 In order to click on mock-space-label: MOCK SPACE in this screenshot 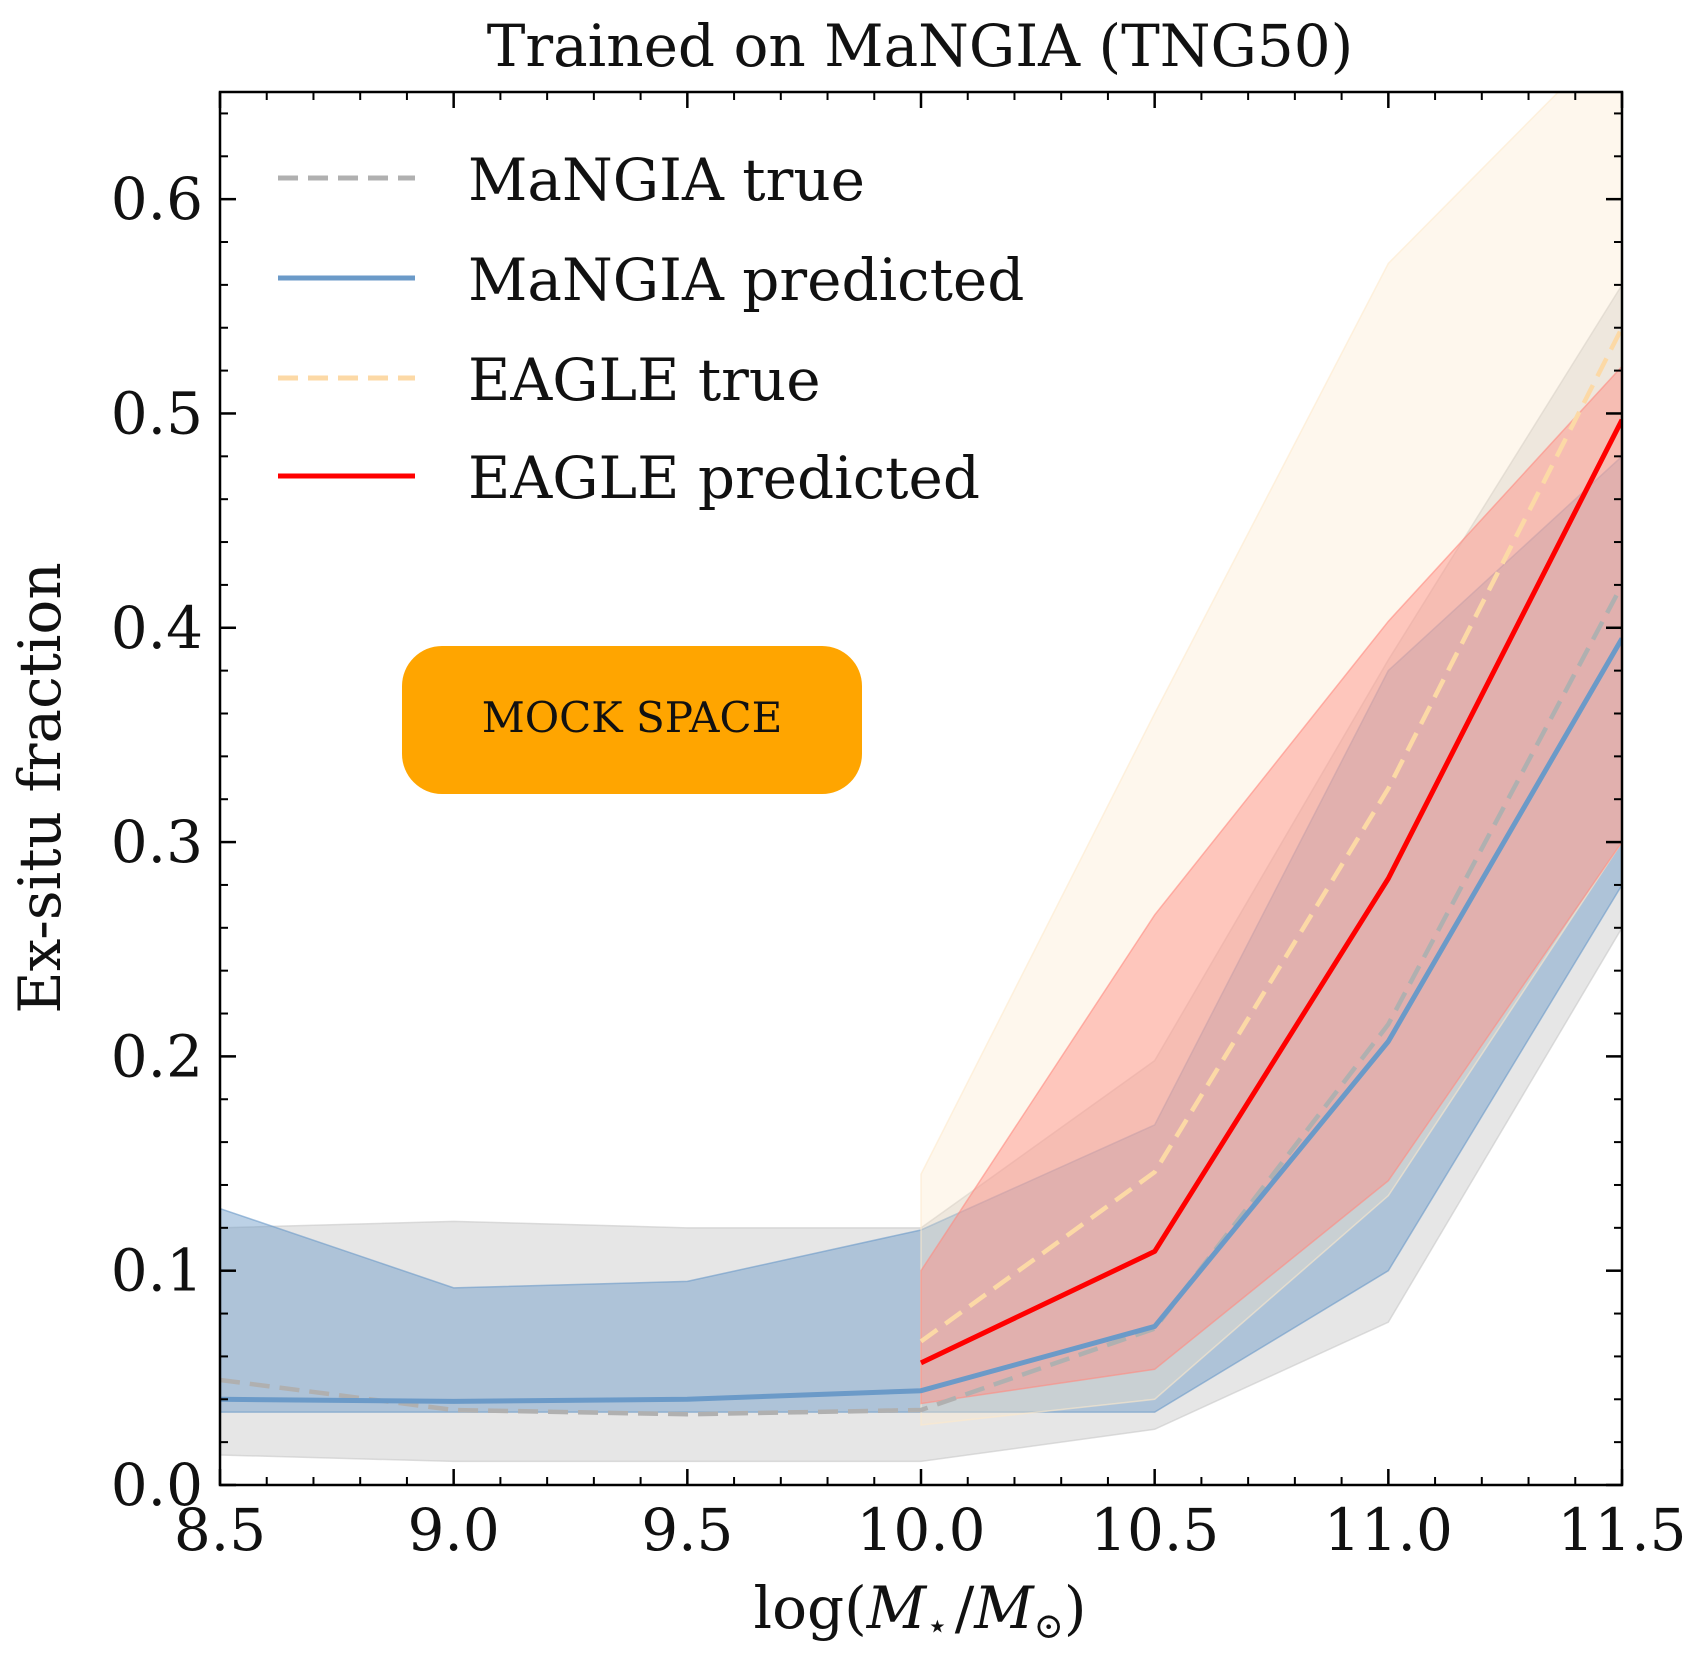, I will do `click(632, 717)`.